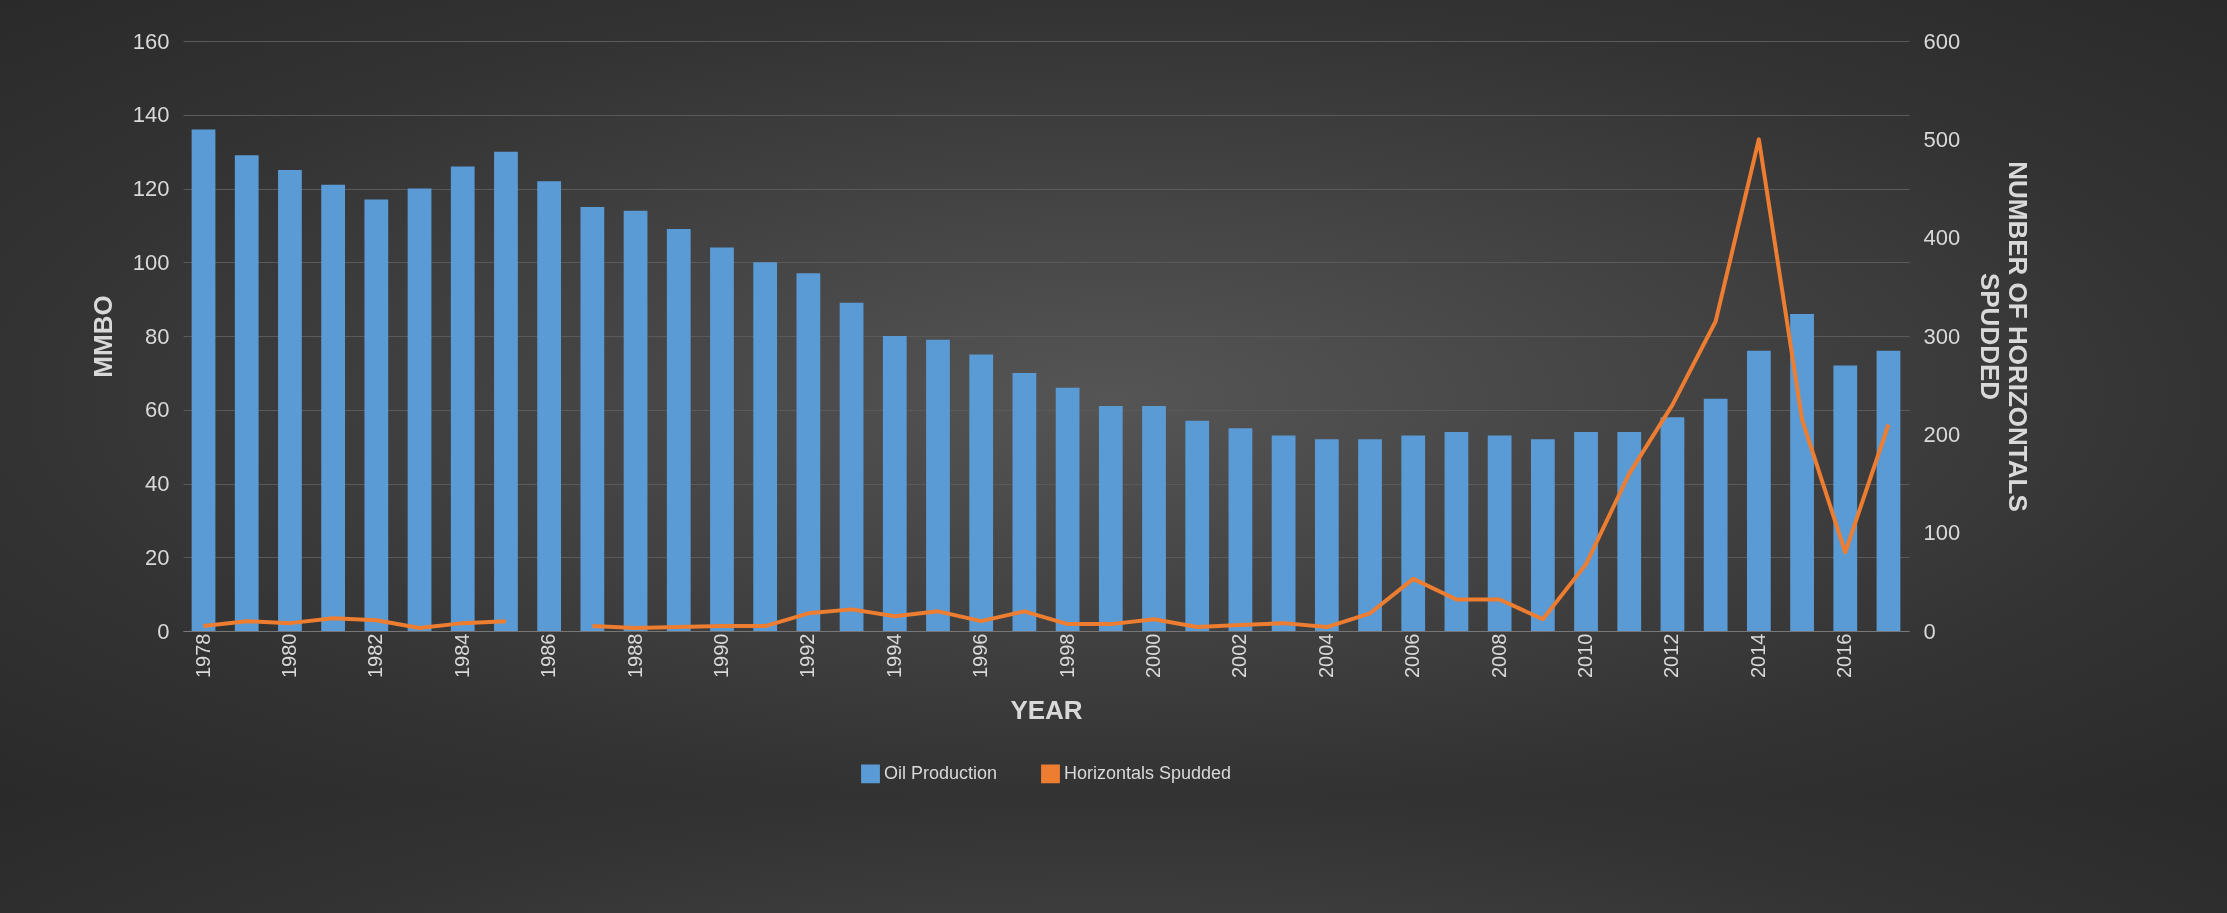 The image size is (2227, 913). What do you see at coordinates (980, 655) in the screenshot?
I see `x-tick-label: 1996` at bounding box center [980, 655].